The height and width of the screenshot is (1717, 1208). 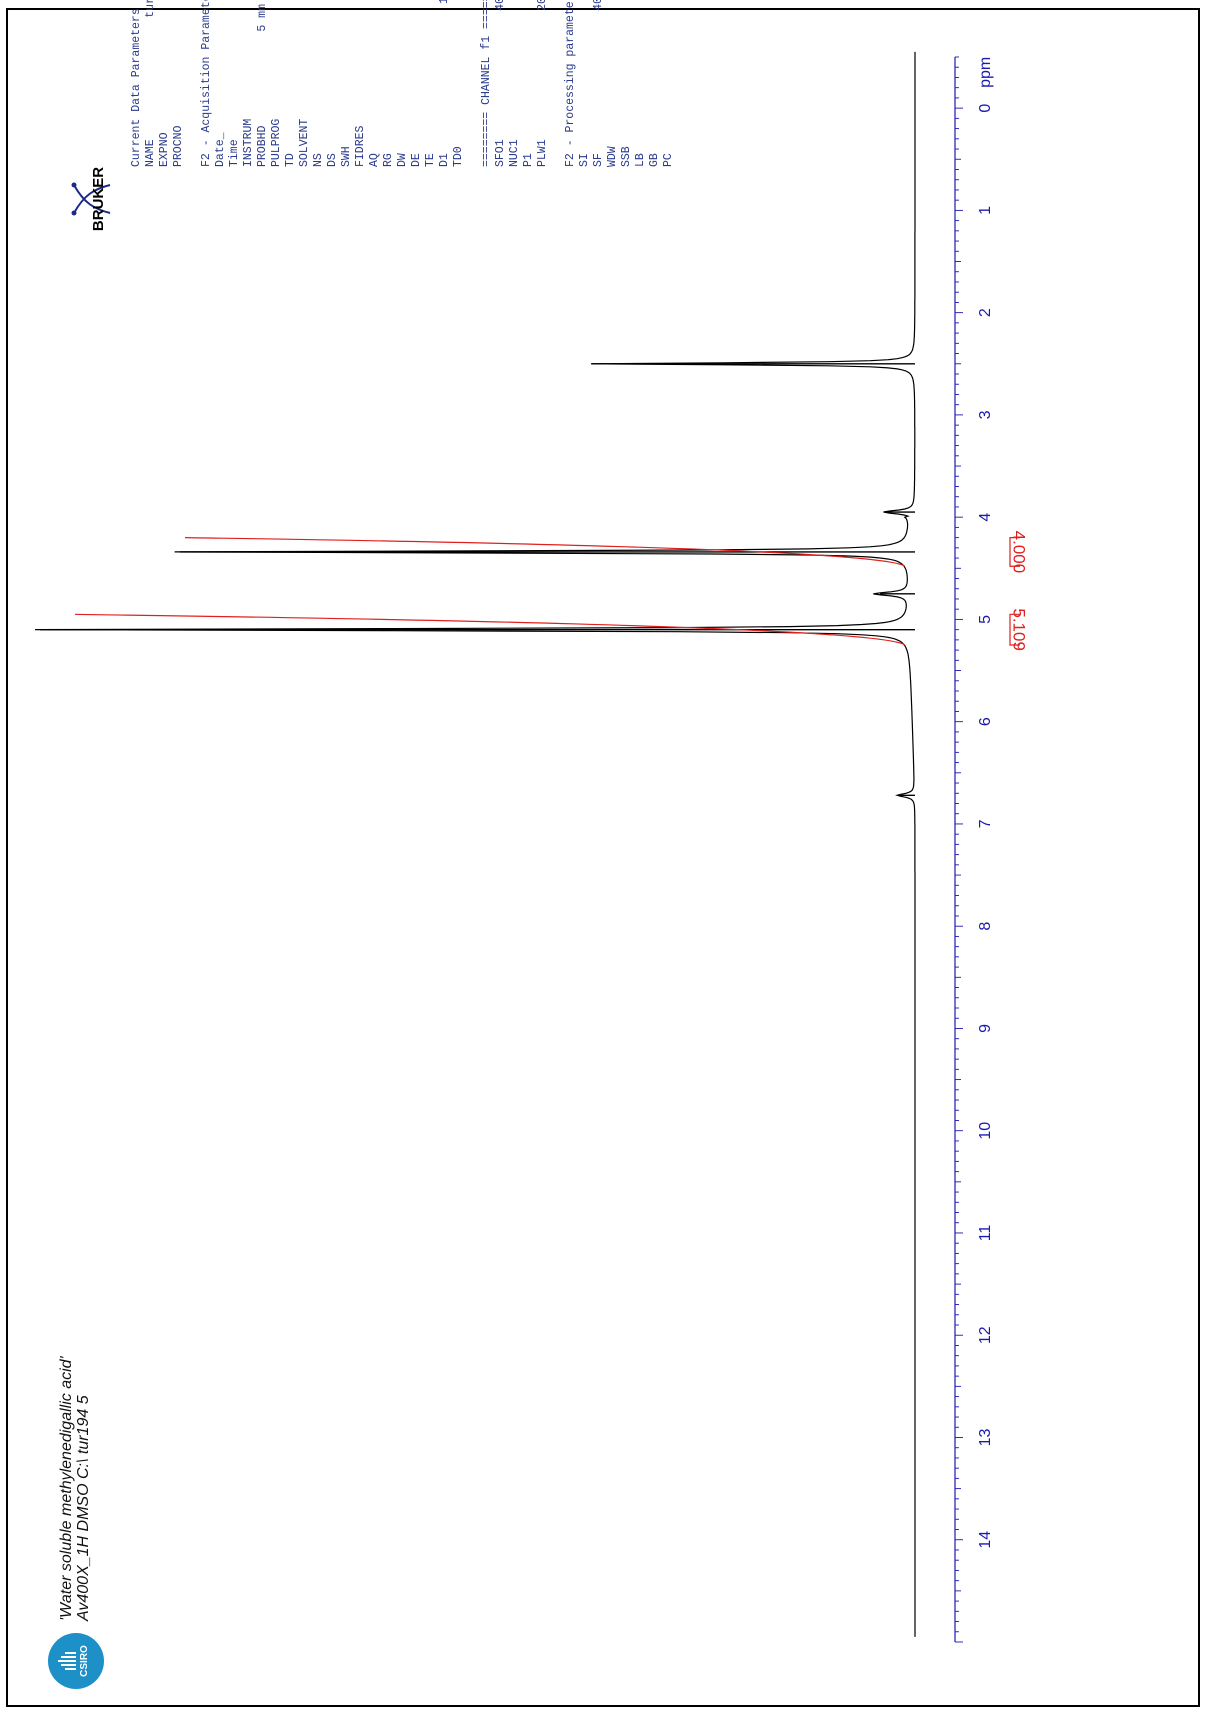 I want to click on x-tick-label: 13, so click(x=985, y=1437).